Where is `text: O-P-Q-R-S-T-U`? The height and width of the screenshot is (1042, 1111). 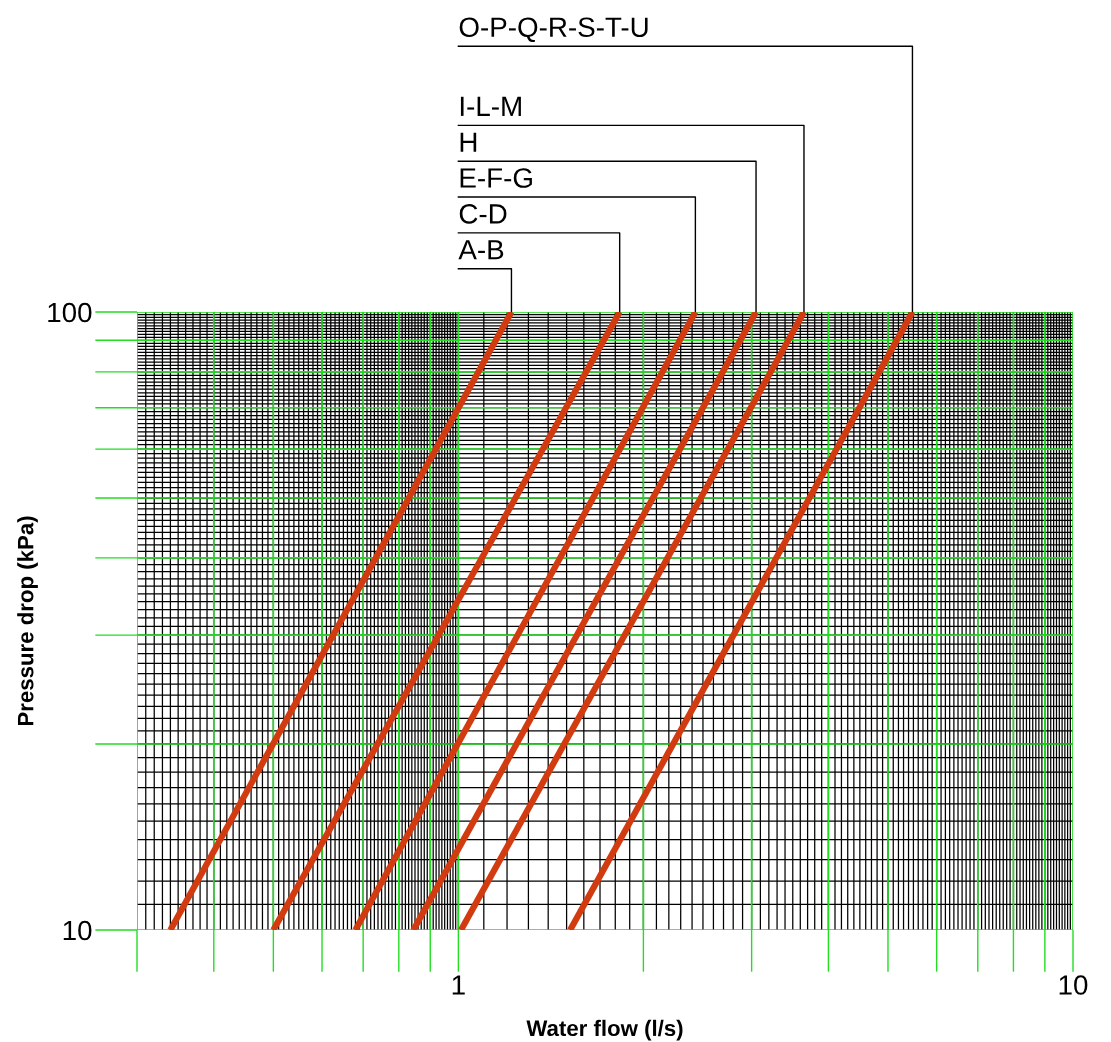 text: O-P-Q-R-S-T-U is located at coordinates (553, 30).